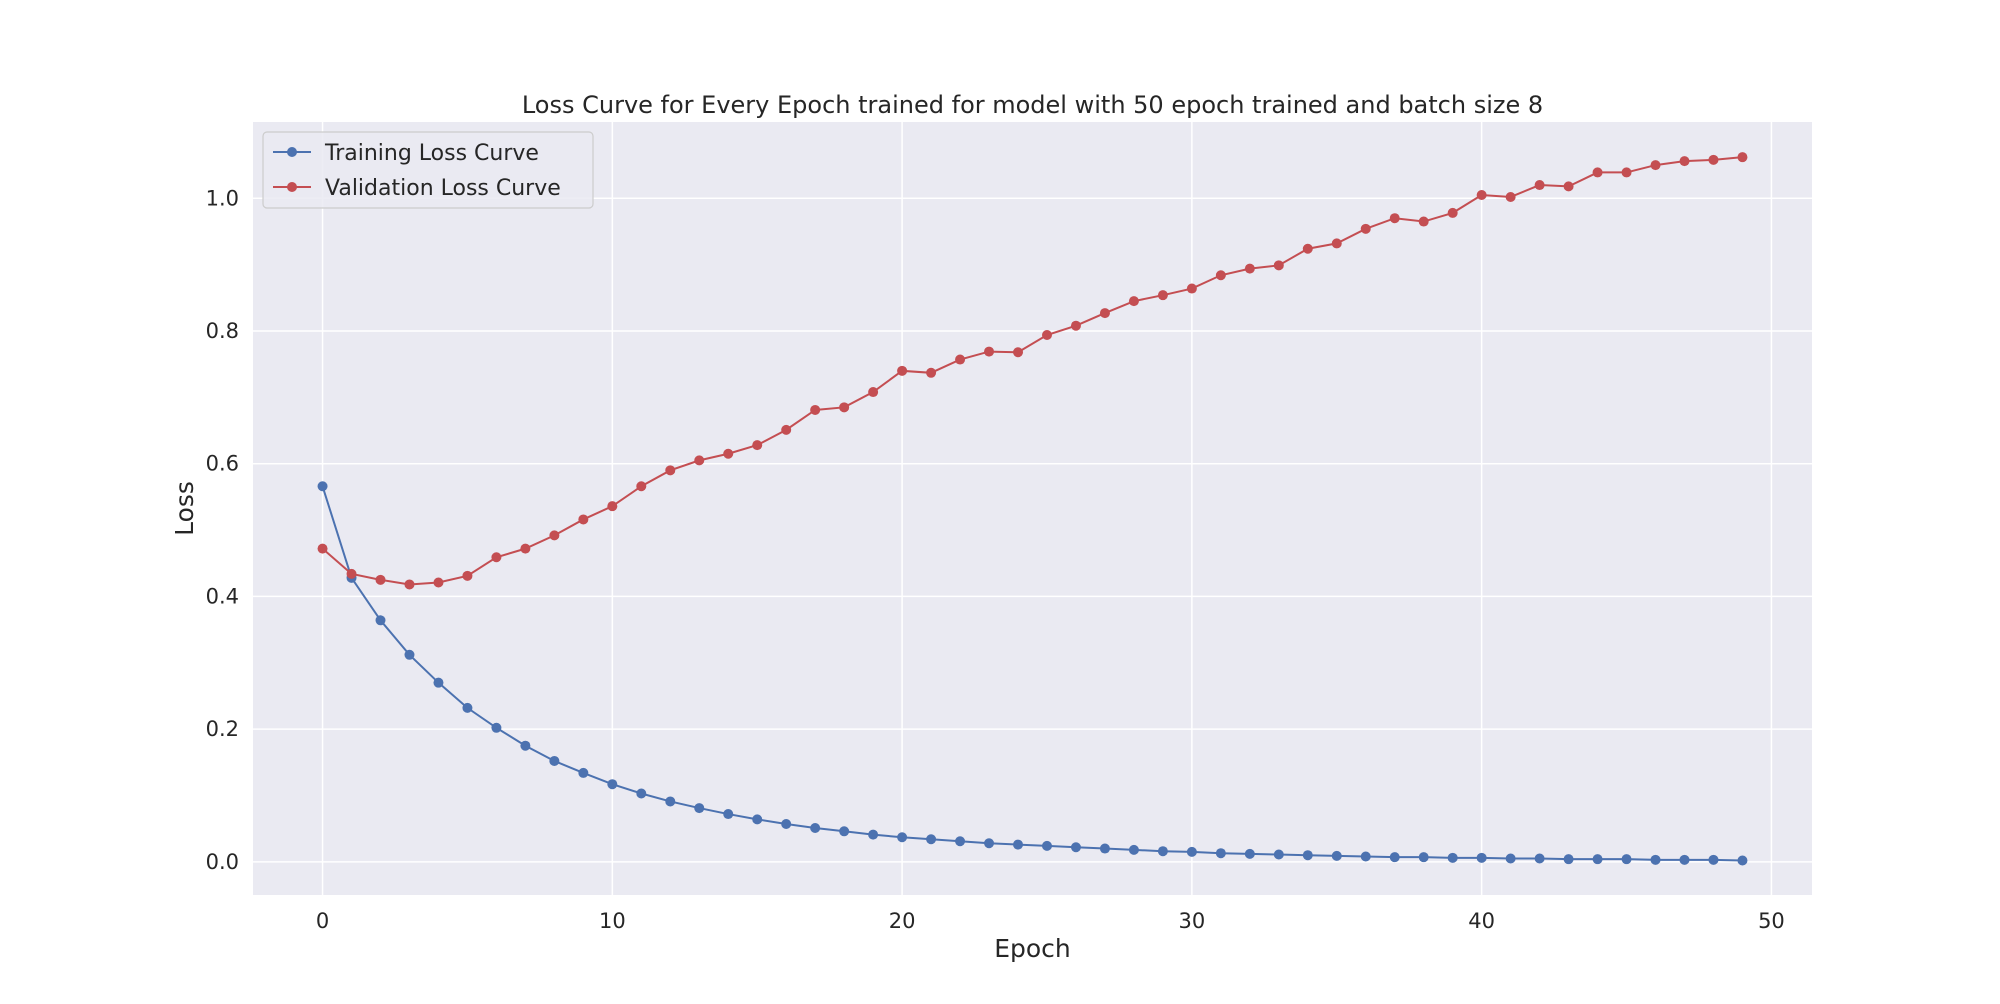  What do you see at coordinates (222, 464) in the screenshot?
I see `y-tick-label: 0.6` at bounding box center [222, 464].